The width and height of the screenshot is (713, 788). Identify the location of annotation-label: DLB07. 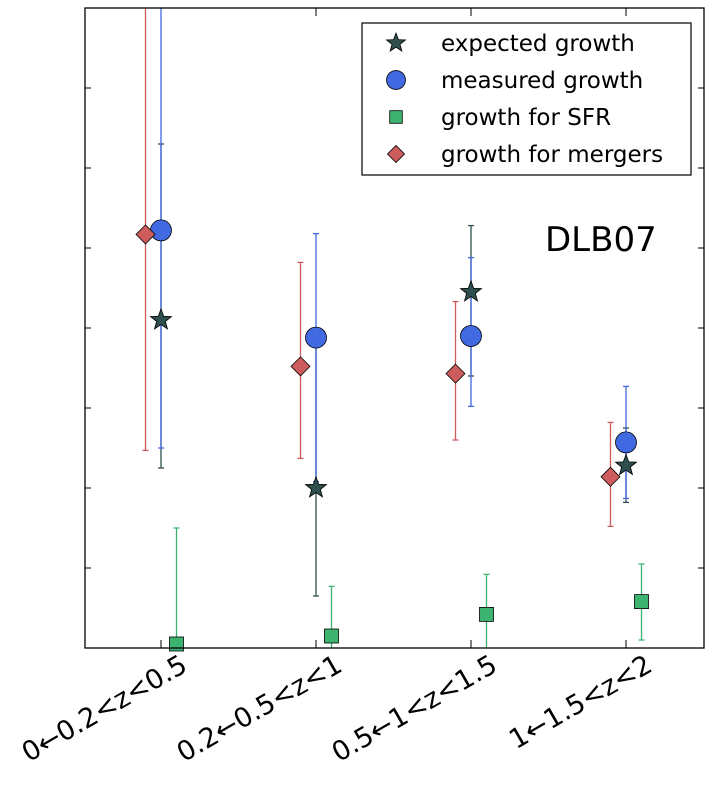
(601, 240).